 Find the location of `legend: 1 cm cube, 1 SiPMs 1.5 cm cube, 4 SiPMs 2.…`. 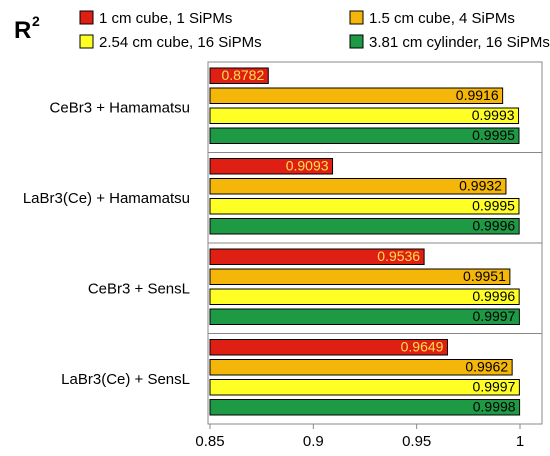

legend: 1 cm cube, 1 SiPMs 1.5 cm cube, 4 SiPMs 2.… is located at coordinates (314, 30).